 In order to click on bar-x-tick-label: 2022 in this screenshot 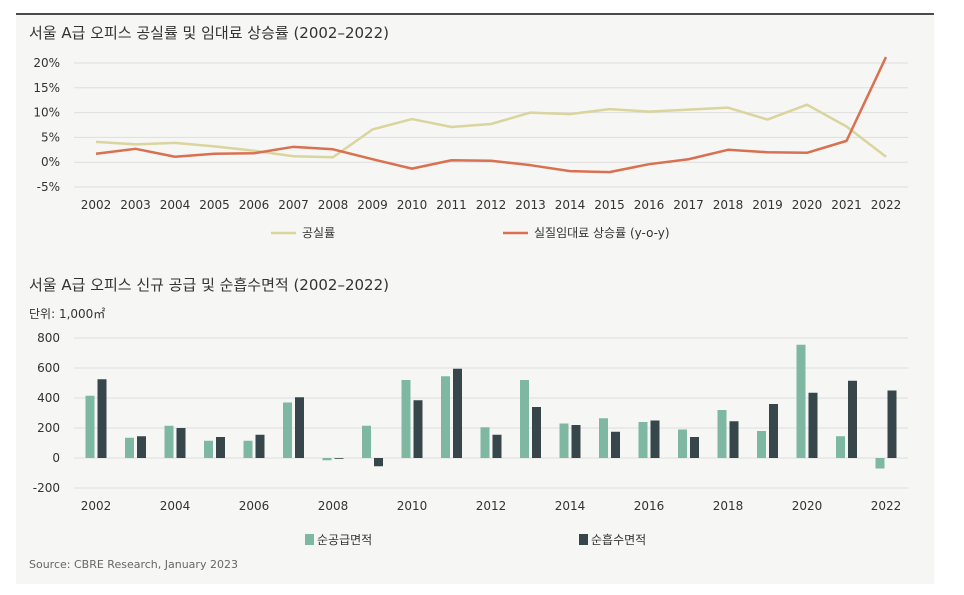, I will do `click(886, 506)`.